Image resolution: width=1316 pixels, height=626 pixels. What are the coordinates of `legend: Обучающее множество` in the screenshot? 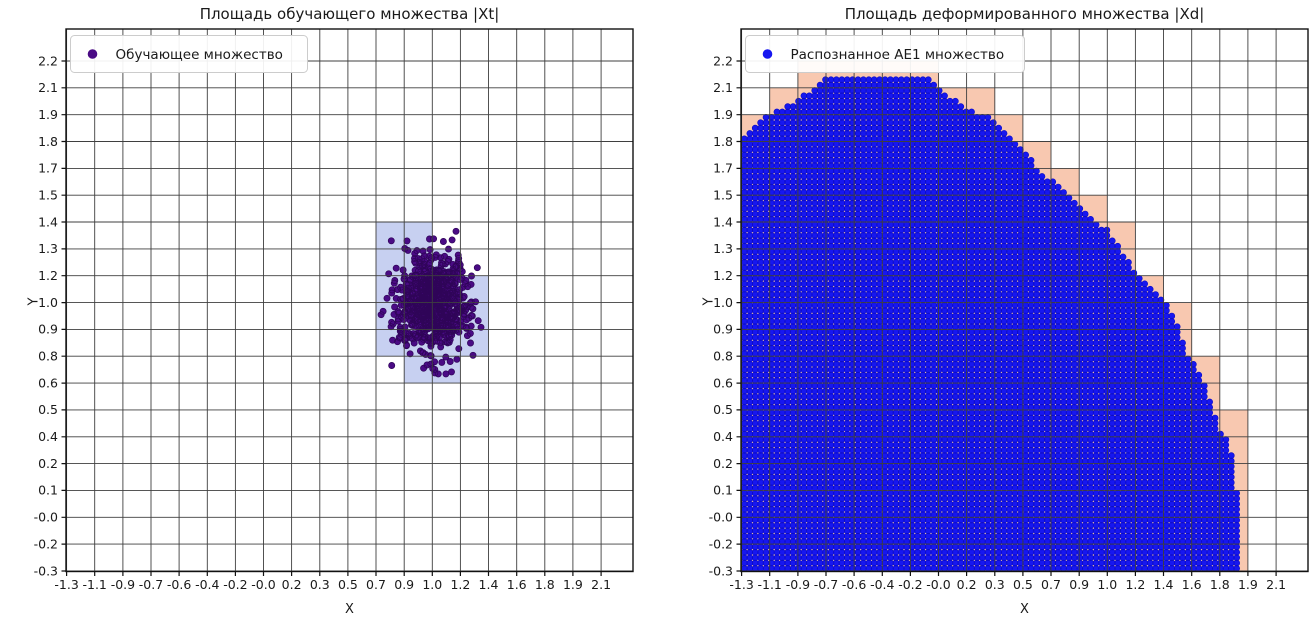 It's located at (189, 54).